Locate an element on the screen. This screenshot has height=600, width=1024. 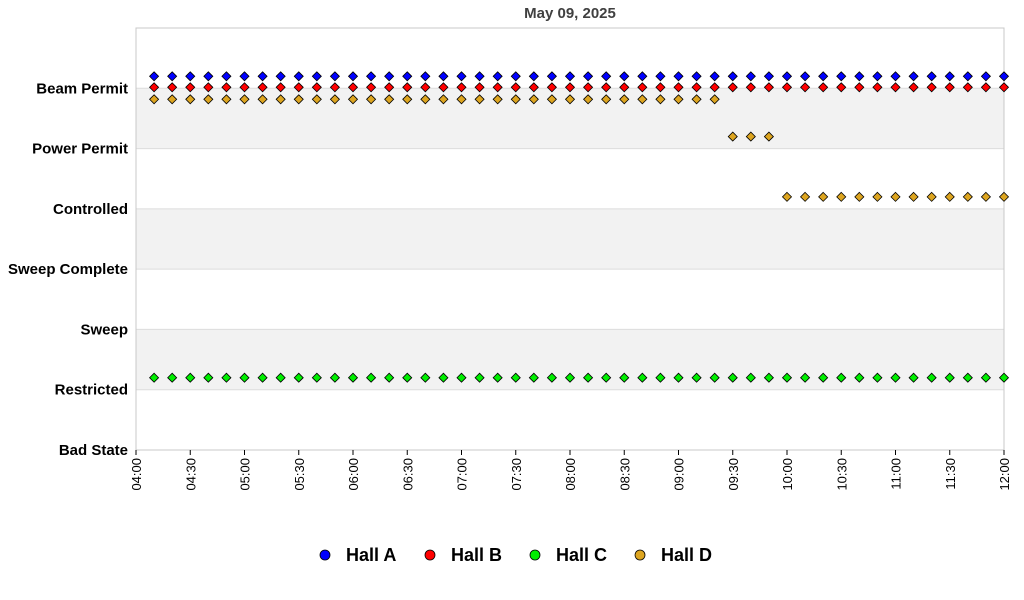
chart-title: May 09, 2025 is located at coordinates (570, 13).